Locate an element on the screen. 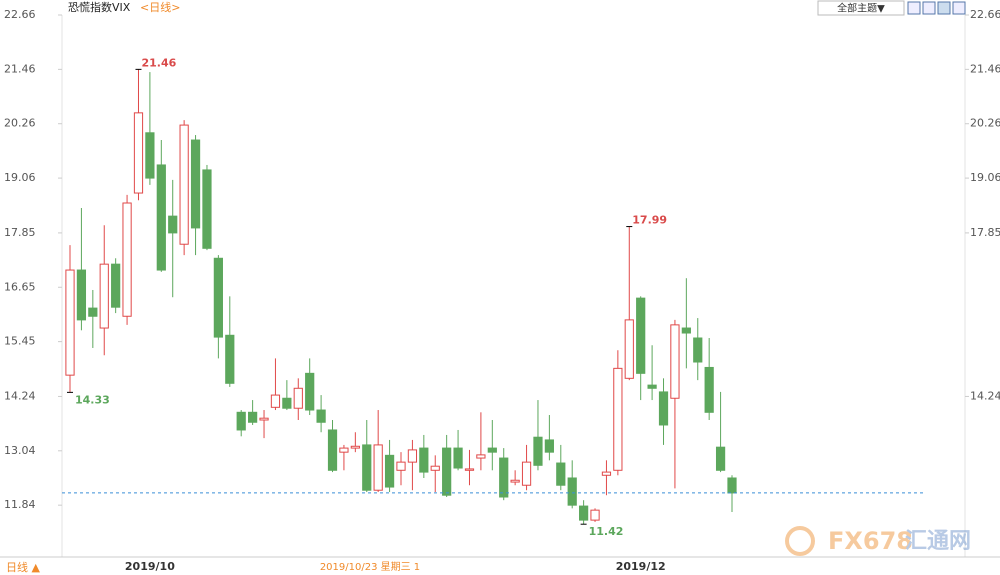 The width and height of the screenshot is (1000, 575). toolbar is located at coordinates (936, 8).